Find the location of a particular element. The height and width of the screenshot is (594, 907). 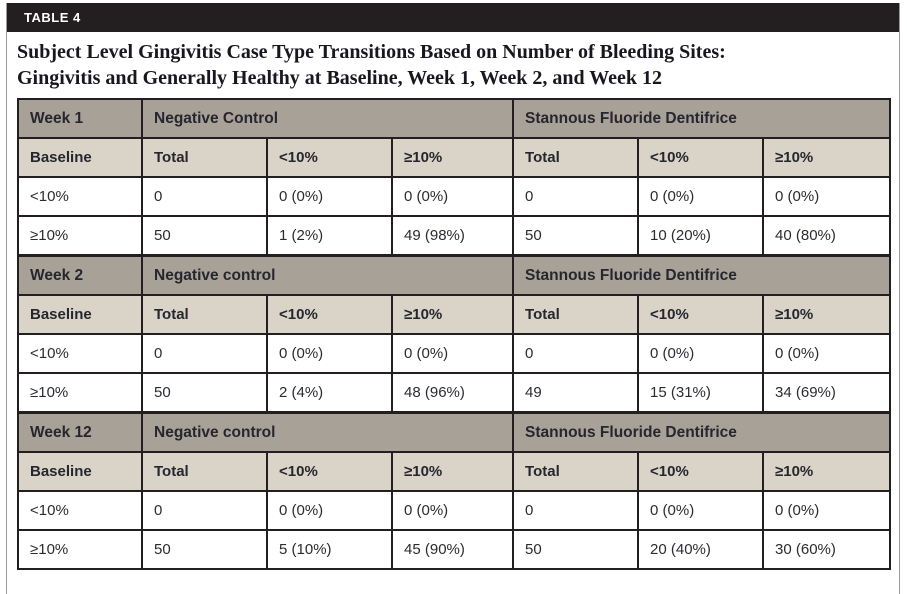

week1-negative-control-cell: Negative Control is located at coordinates (327, 118).